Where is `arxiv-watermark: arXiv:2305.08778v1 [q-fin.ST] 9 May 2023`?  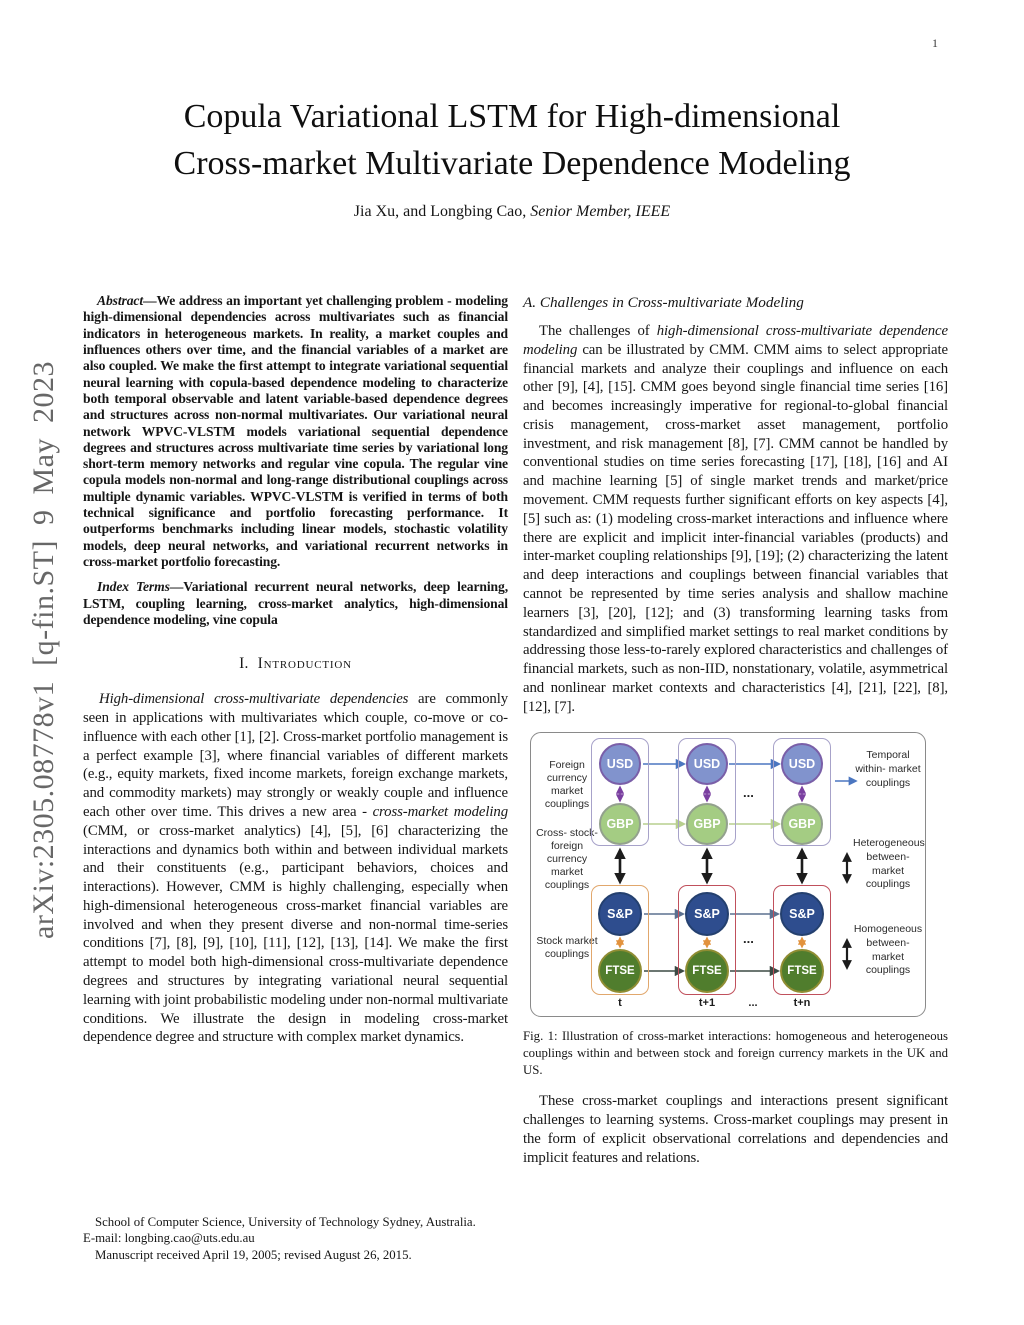
arxiv-watermark: arXiv:2305.08778v1 [q-fin.ST] 9 May 2023 is located at coordinates (43, 650).